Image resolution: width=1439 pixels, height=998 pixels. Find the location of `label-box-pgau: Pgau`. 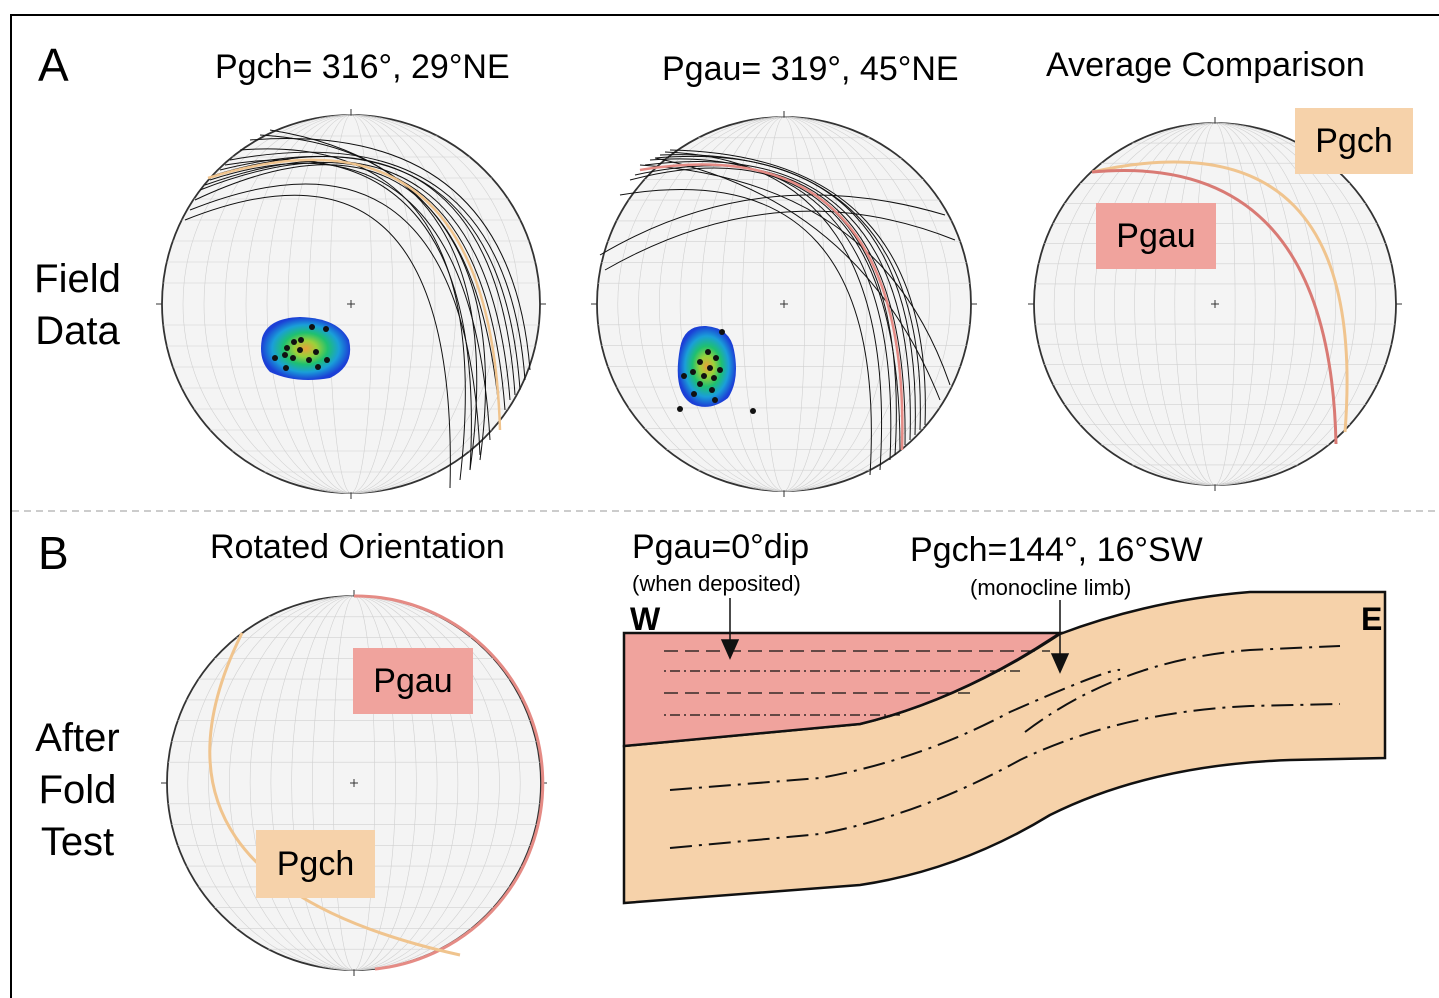

label-box-pgau: Pgau is located at coordinates (1156, 236).